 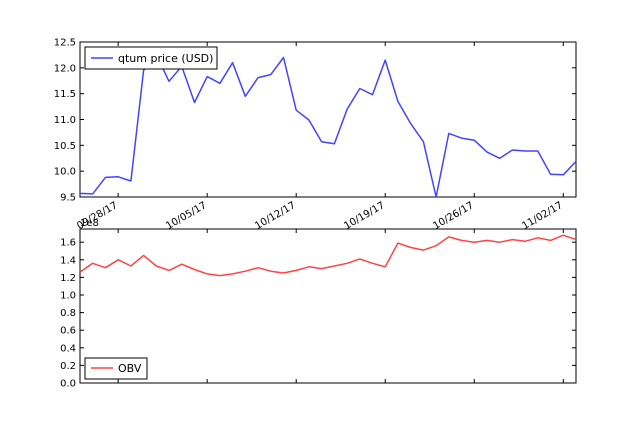 I want to click on obv-legend-box, so click(x=116, y=368).